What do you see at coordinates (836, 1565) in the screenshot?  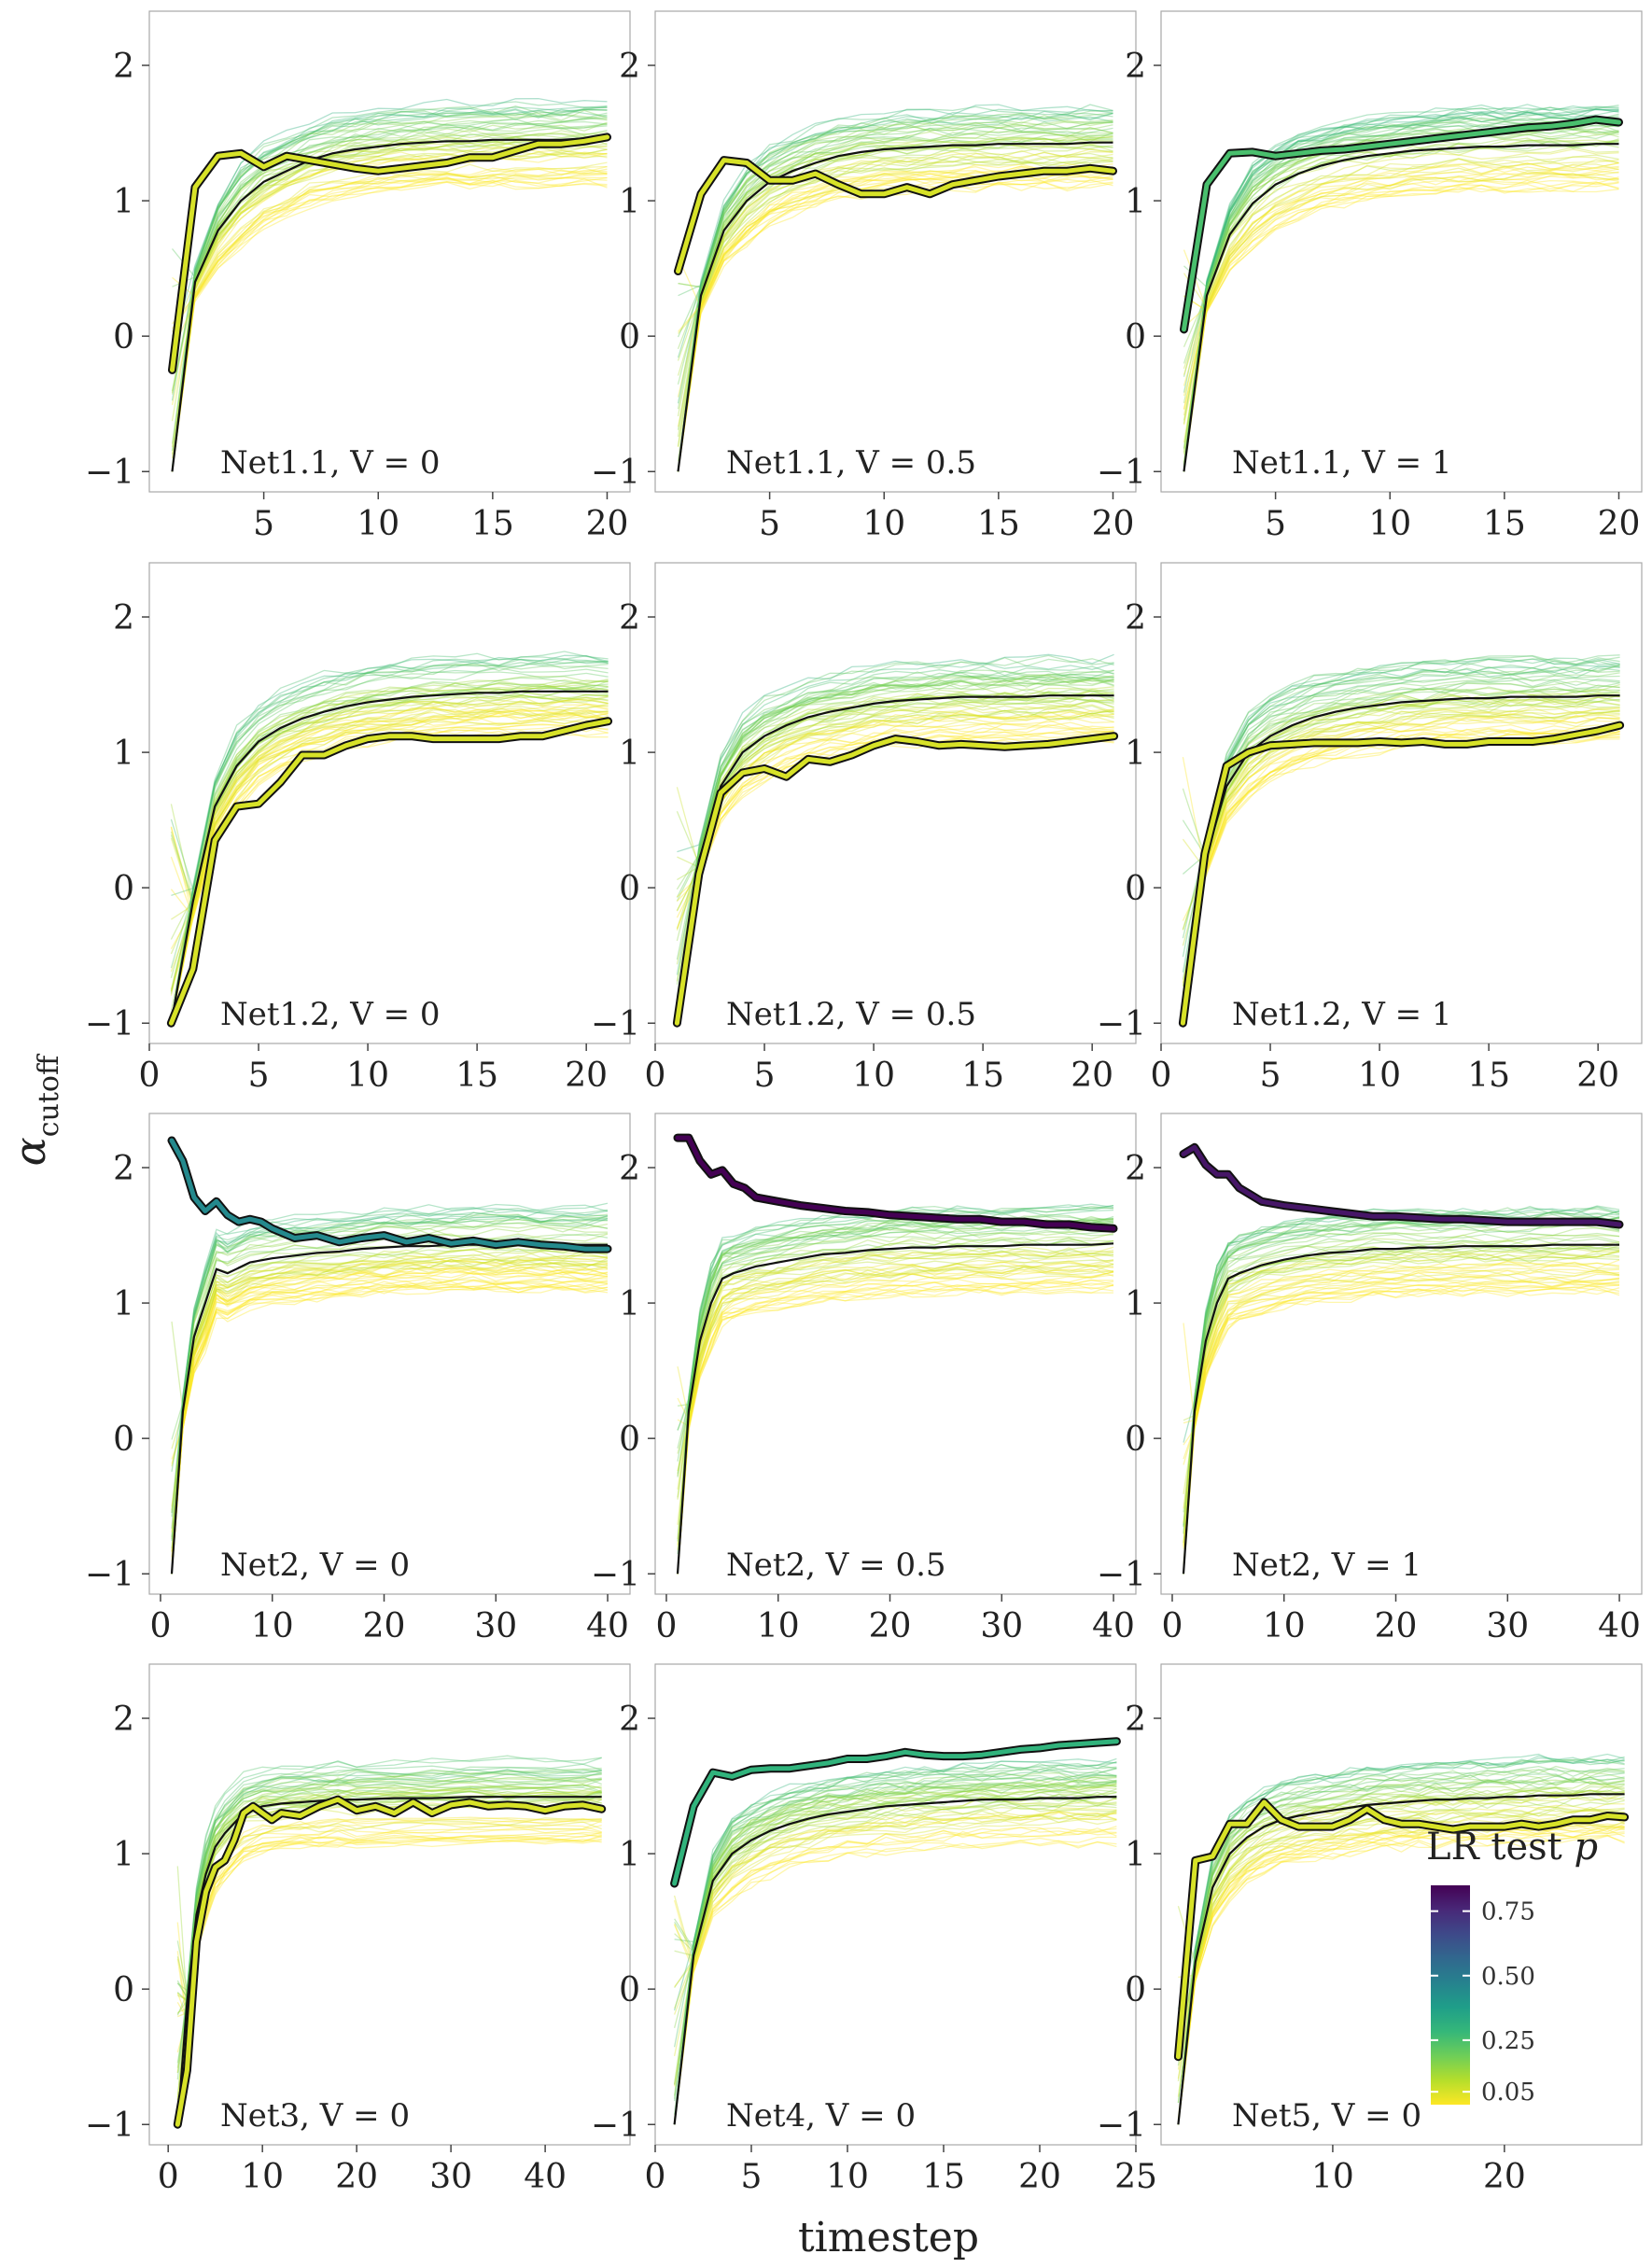 I see `panel-label: Net2, V = 0.5` at bounding box center [836, 1565].